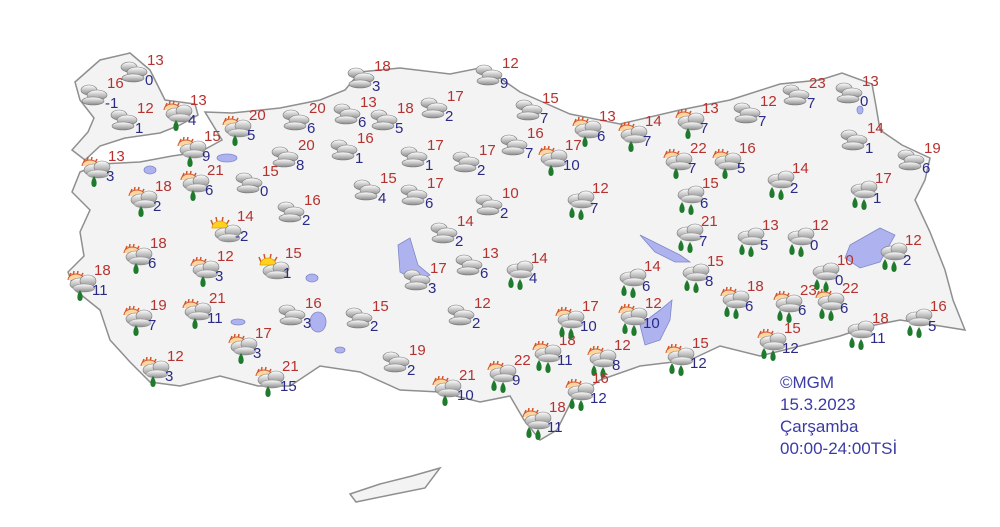  What do you see at coordinates (647, 135) in the screenshot?
I see `weather-station: 14 7` at bounding box center [647, 135].